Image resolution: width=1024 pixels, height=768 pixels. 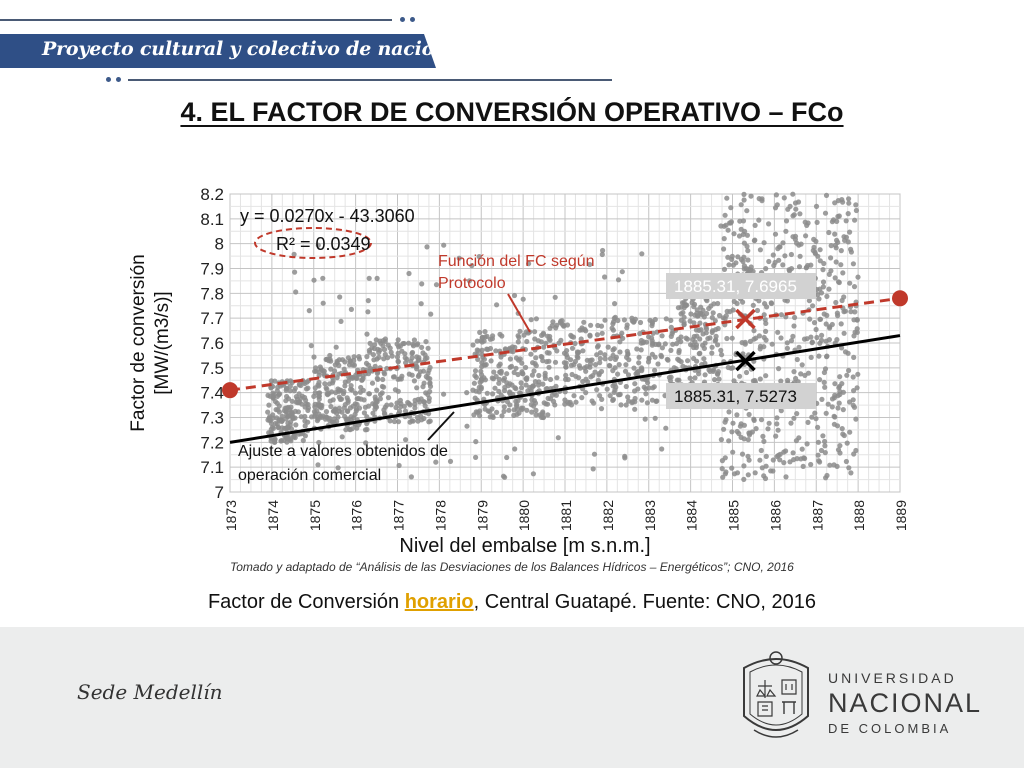 What do you see at coordinates (370, 80) in the screenshot?
I see `mid-rule` at bounding box center [370, 80].